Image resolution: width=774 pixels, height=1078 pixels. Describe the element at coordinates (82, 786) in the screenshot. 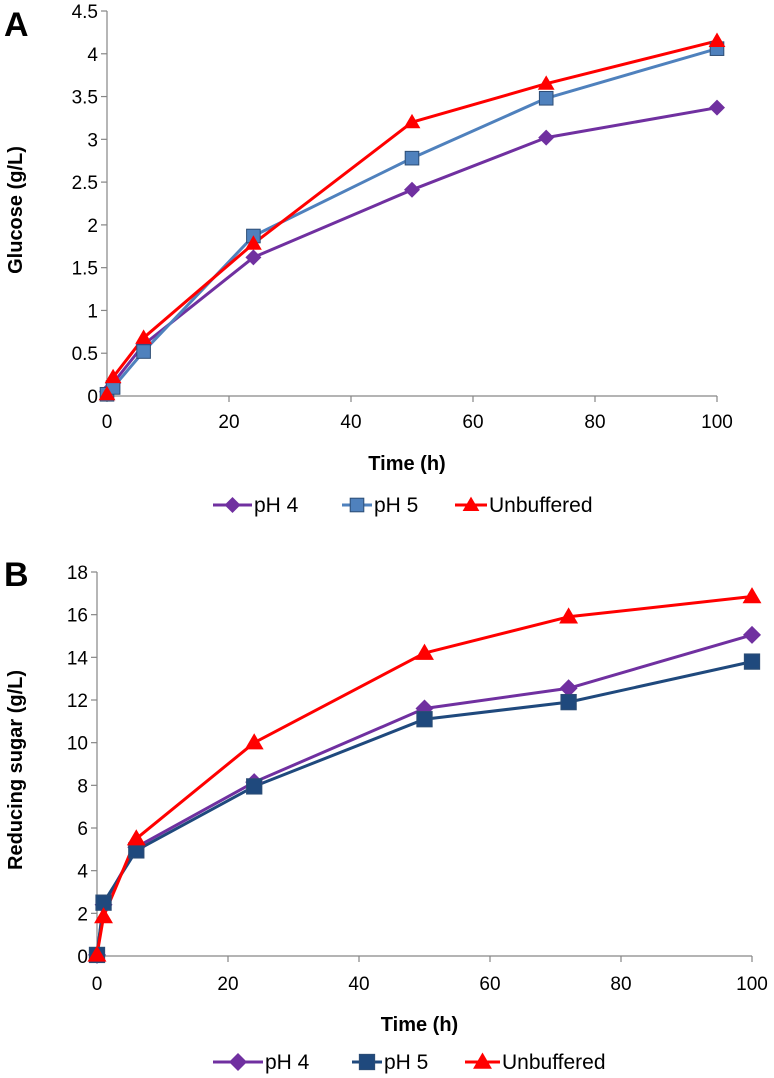

I see `y-tick-label: 8` at that location.